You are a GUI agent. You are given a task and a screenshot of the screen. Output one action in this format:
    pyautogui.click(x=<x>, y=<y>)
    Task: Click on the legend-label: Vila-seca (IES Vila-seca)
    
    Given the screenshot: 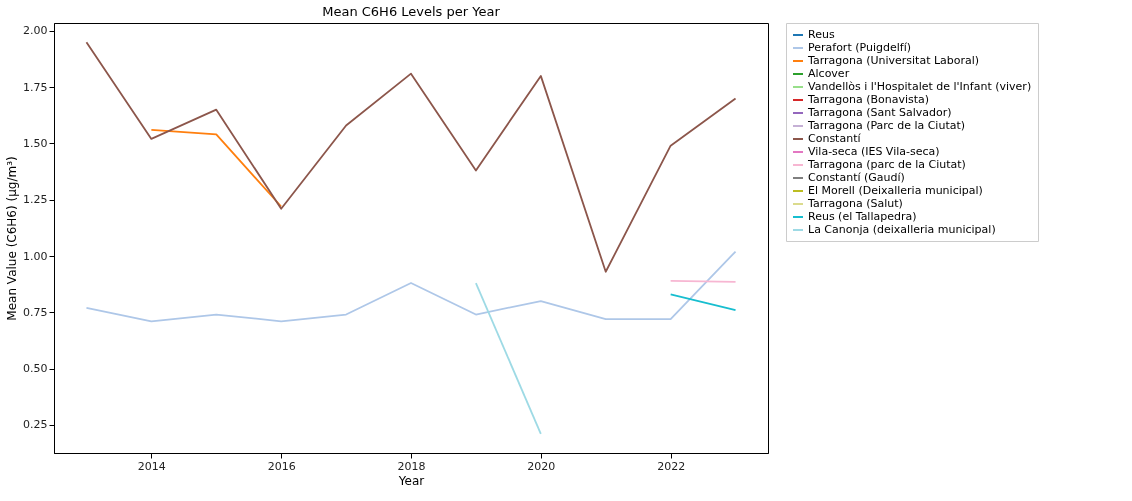 What is the action you would take?
    pyautogui.click(x=874, y=151)
    